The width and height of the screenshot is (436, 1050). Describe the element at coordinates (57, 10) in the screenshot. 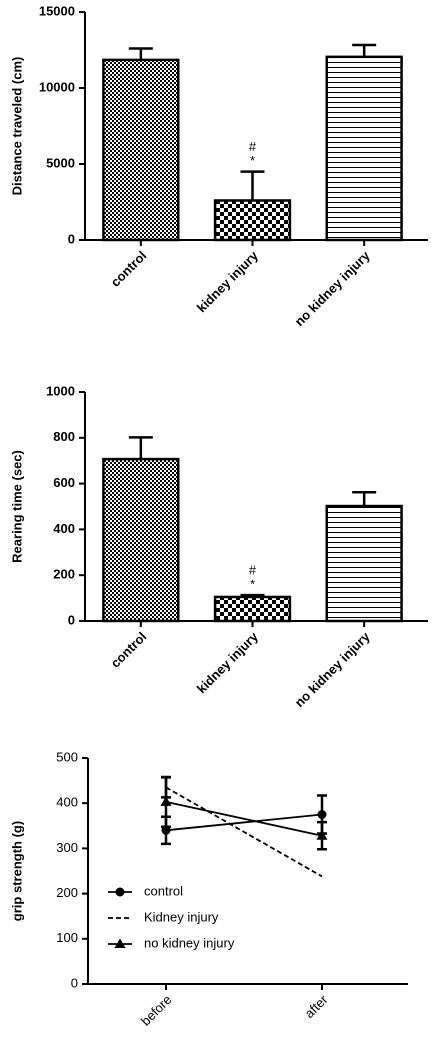

I see `y-tick-label: 15000` at that location.